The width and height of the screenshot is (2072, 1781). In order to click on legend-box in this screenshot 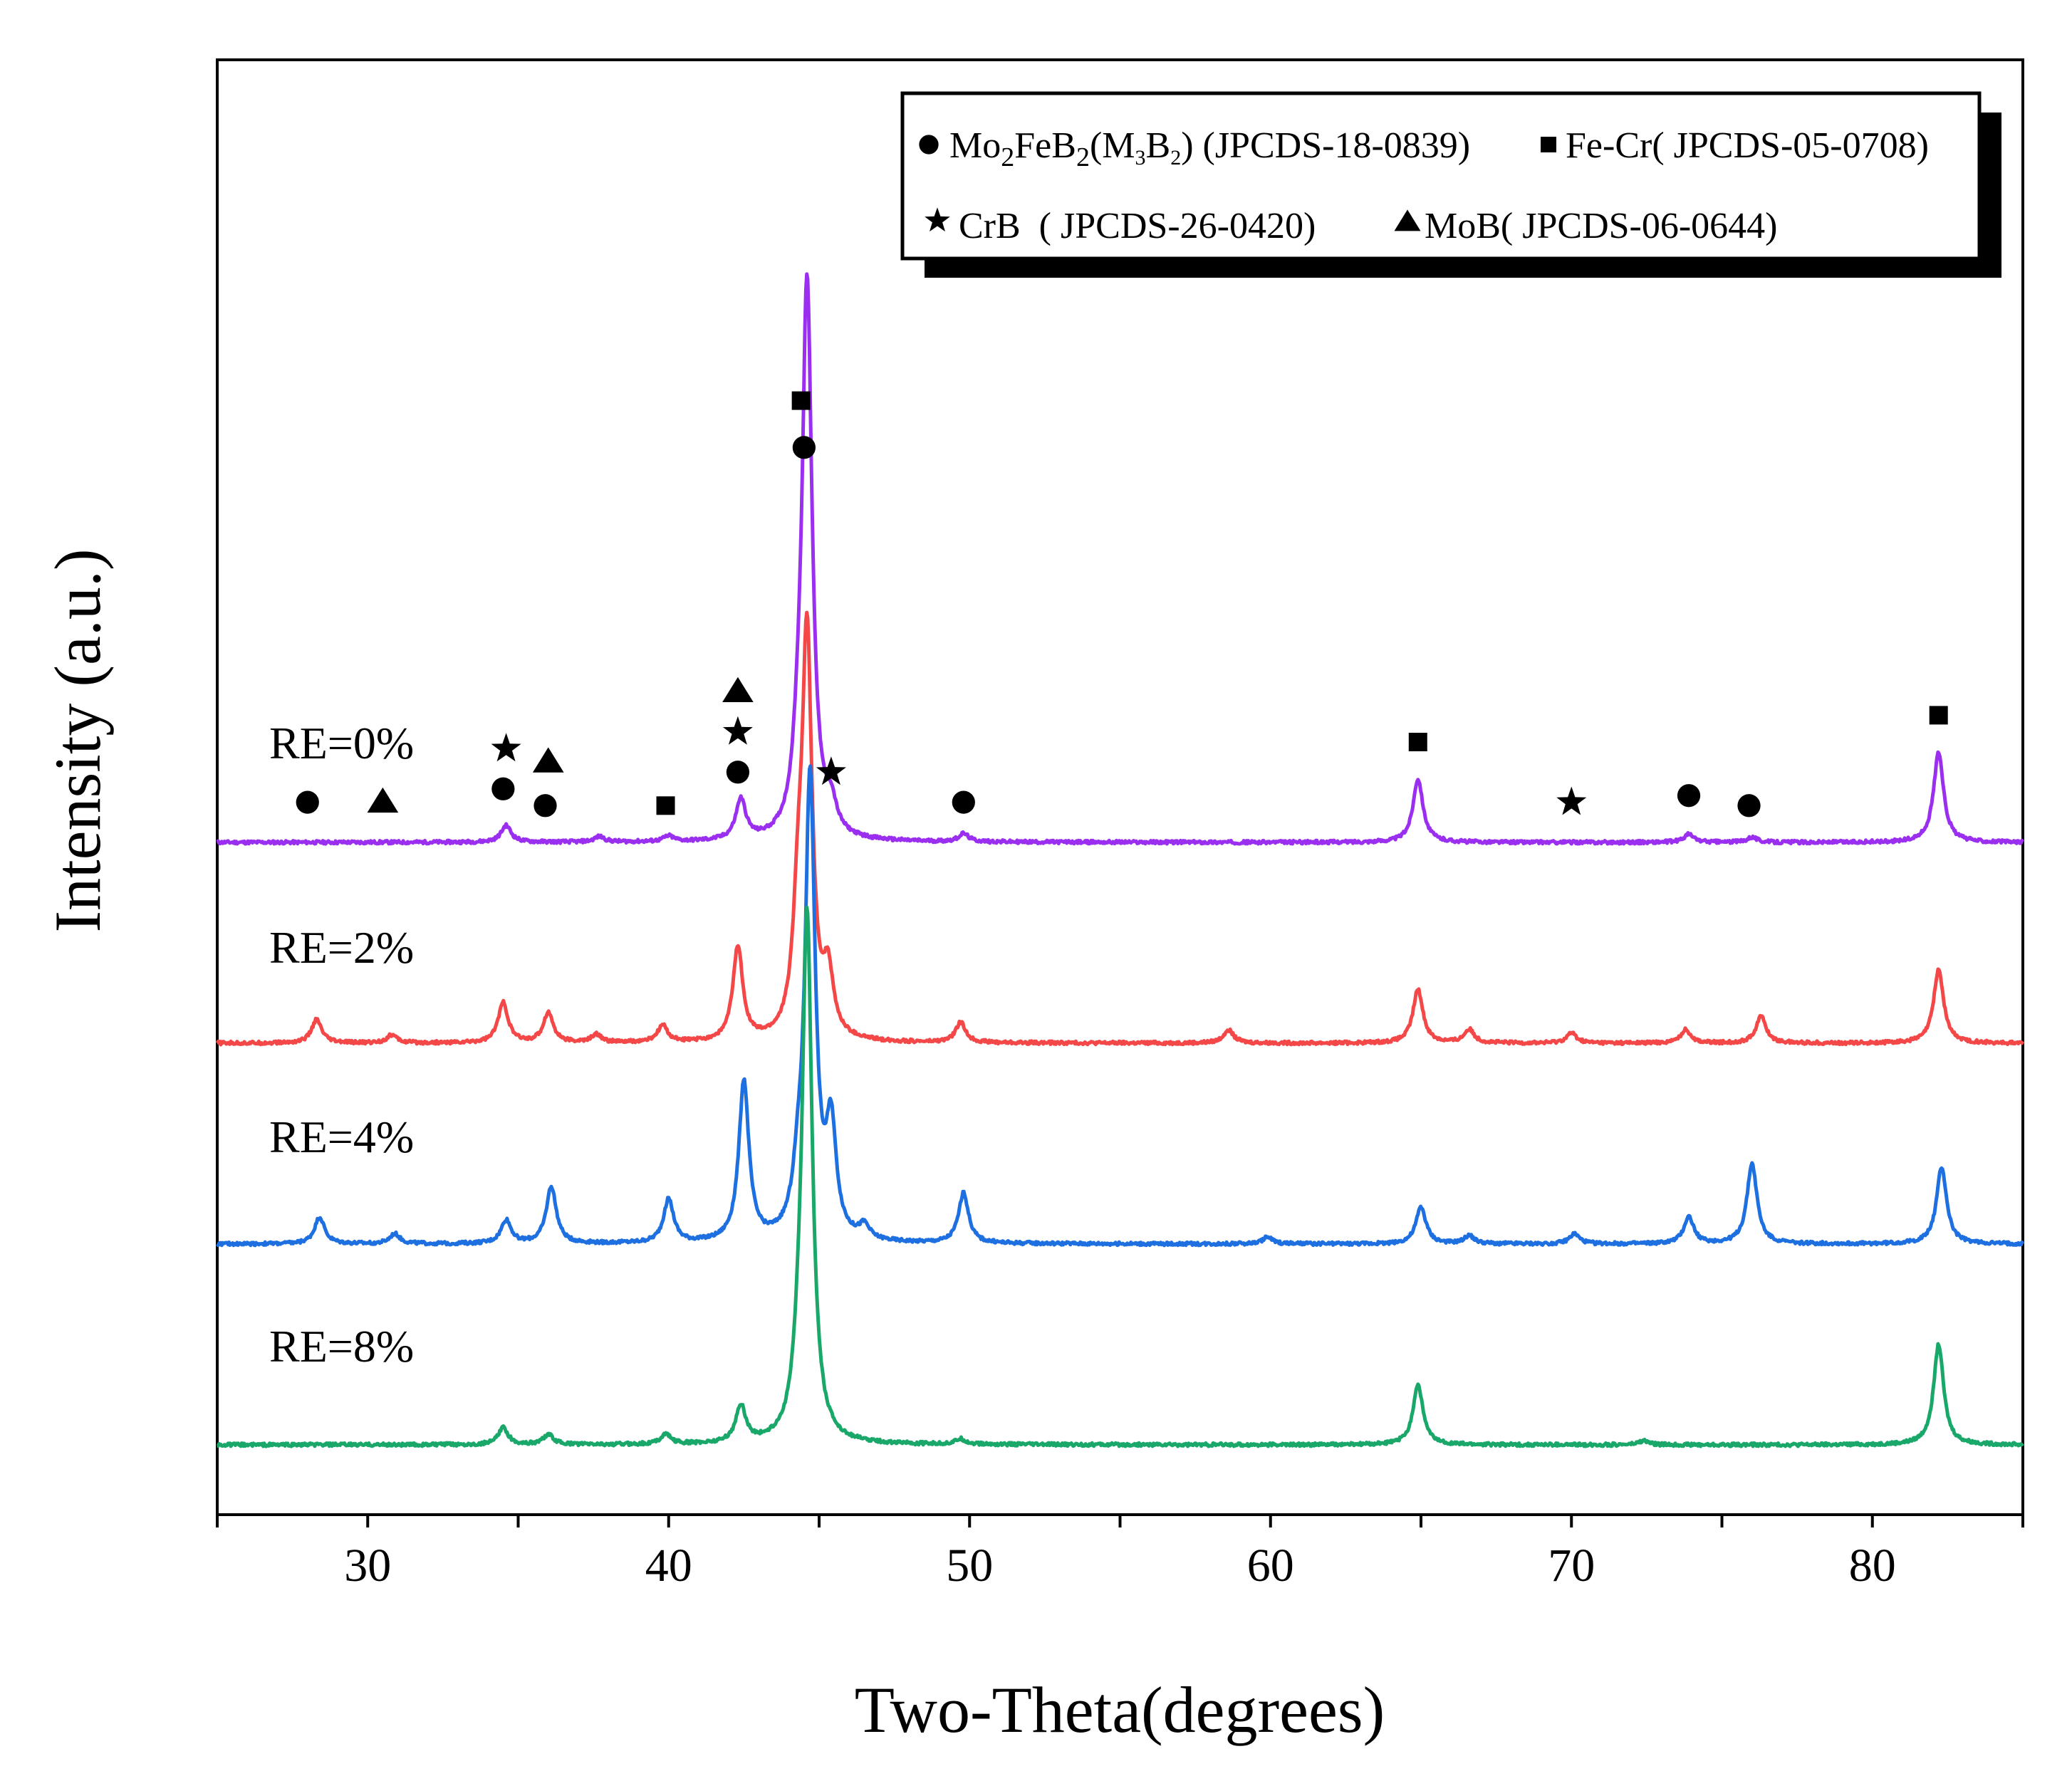, I will do `click(1441, 176)`.